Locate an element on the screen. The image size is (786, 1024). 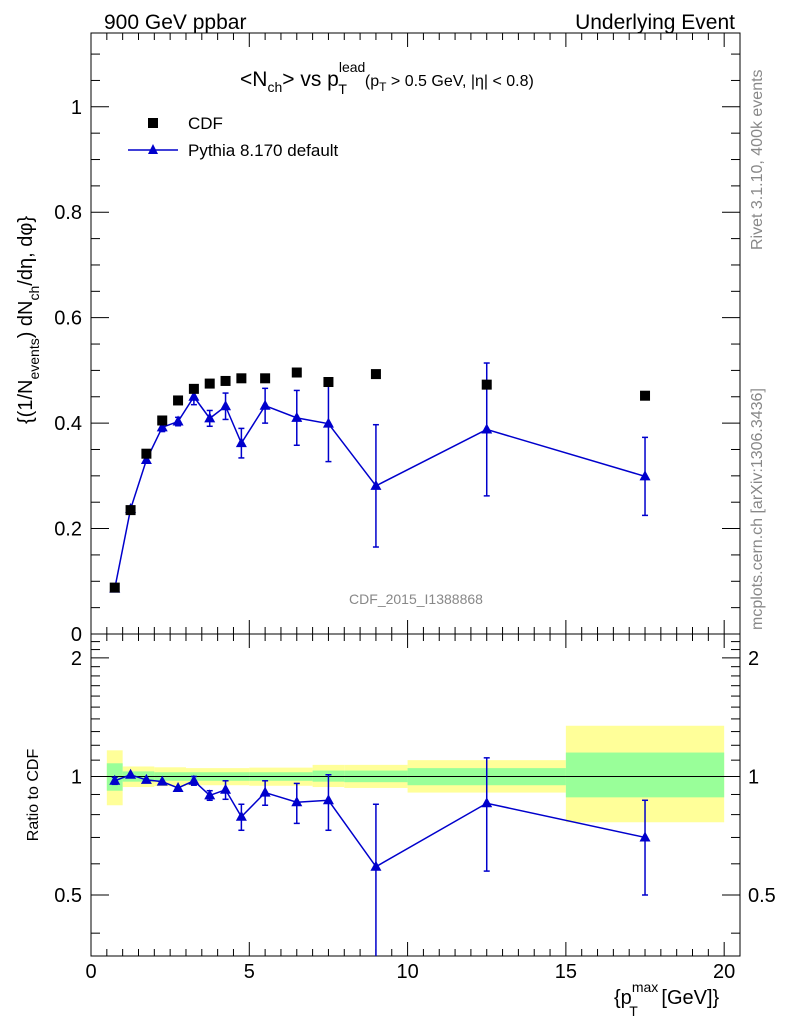
legend-pythia-label: Pythia 8.170 default is located at coordinates (263, 150).